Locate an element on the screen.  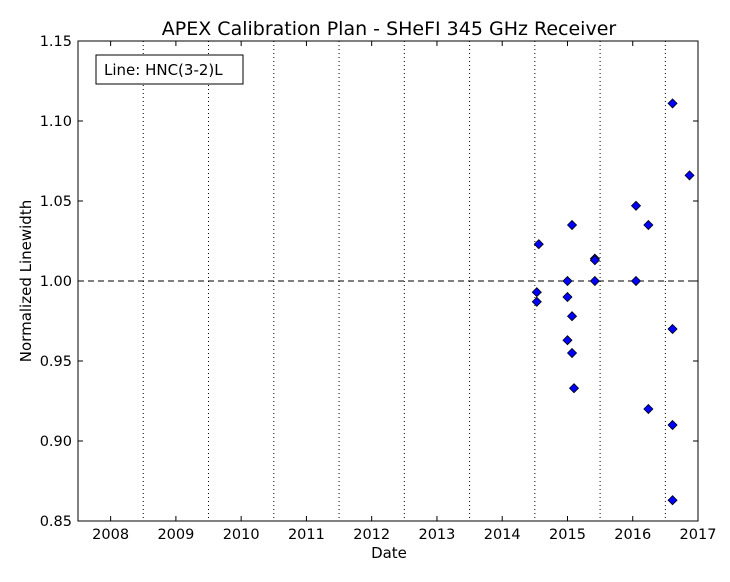
y-tick-label: 1.15 is located at coordinates (56, 42).